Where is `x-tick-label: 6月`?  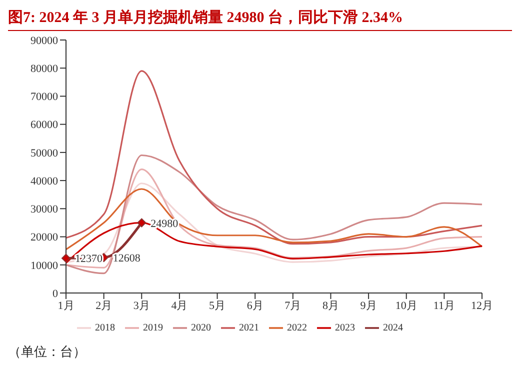
x-tick-label: 6月 is located at coordinates (255, 306).